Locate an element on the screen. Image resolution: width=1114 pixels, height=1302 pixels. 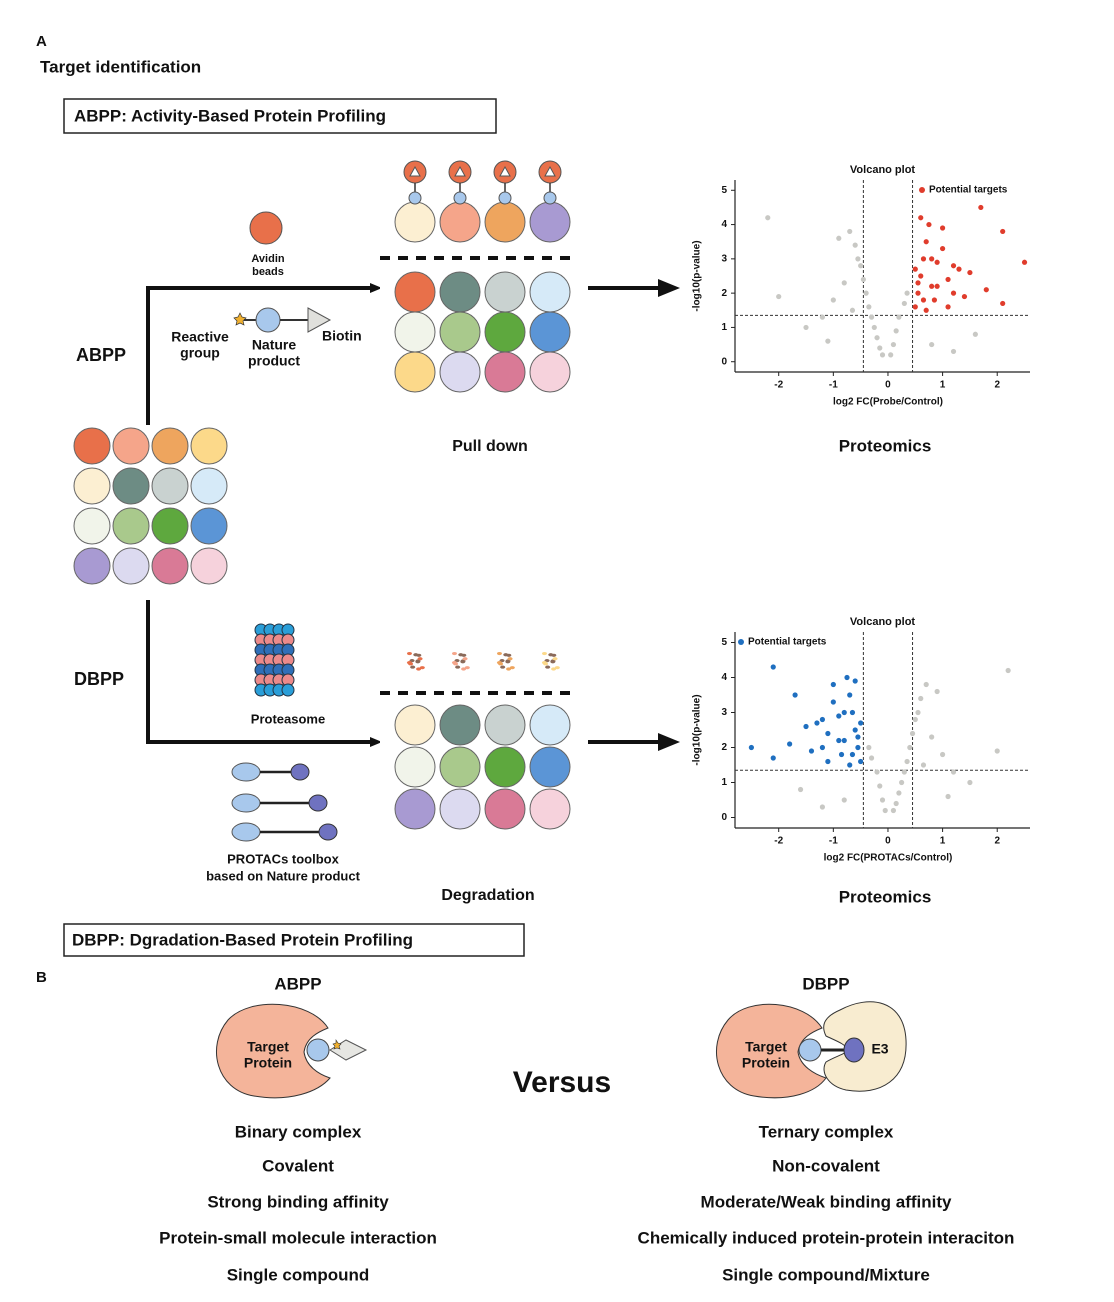
biotin is located at coordinates (550, 171).